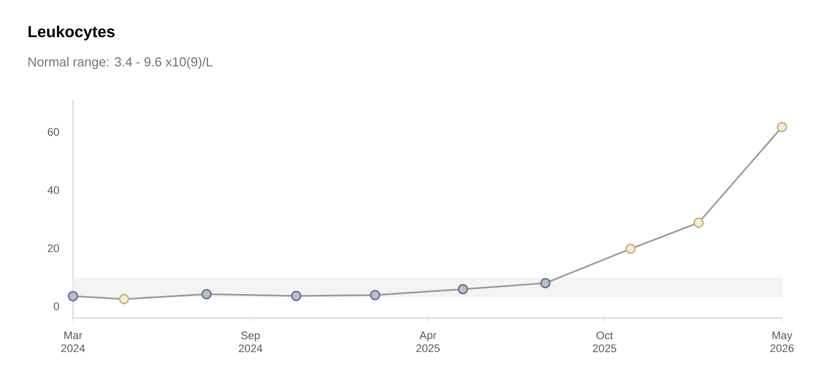 This screenshot has width=840, height=389. What do you see at coordinates (782, 342) in the screenshot?
I see `x-tick-label: May 2026` at bounding box center [782, 342].